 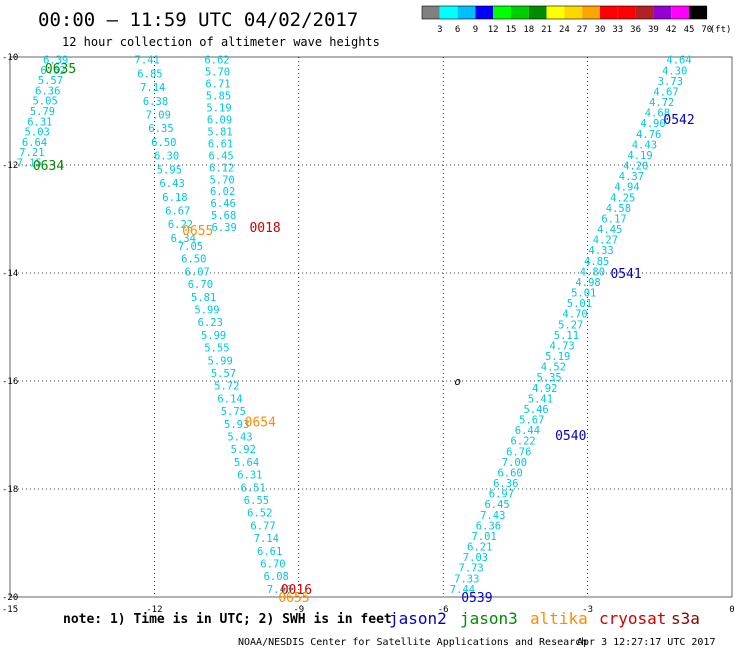 I want to click on x-tick-label: -3, so click(x=587, y=610).